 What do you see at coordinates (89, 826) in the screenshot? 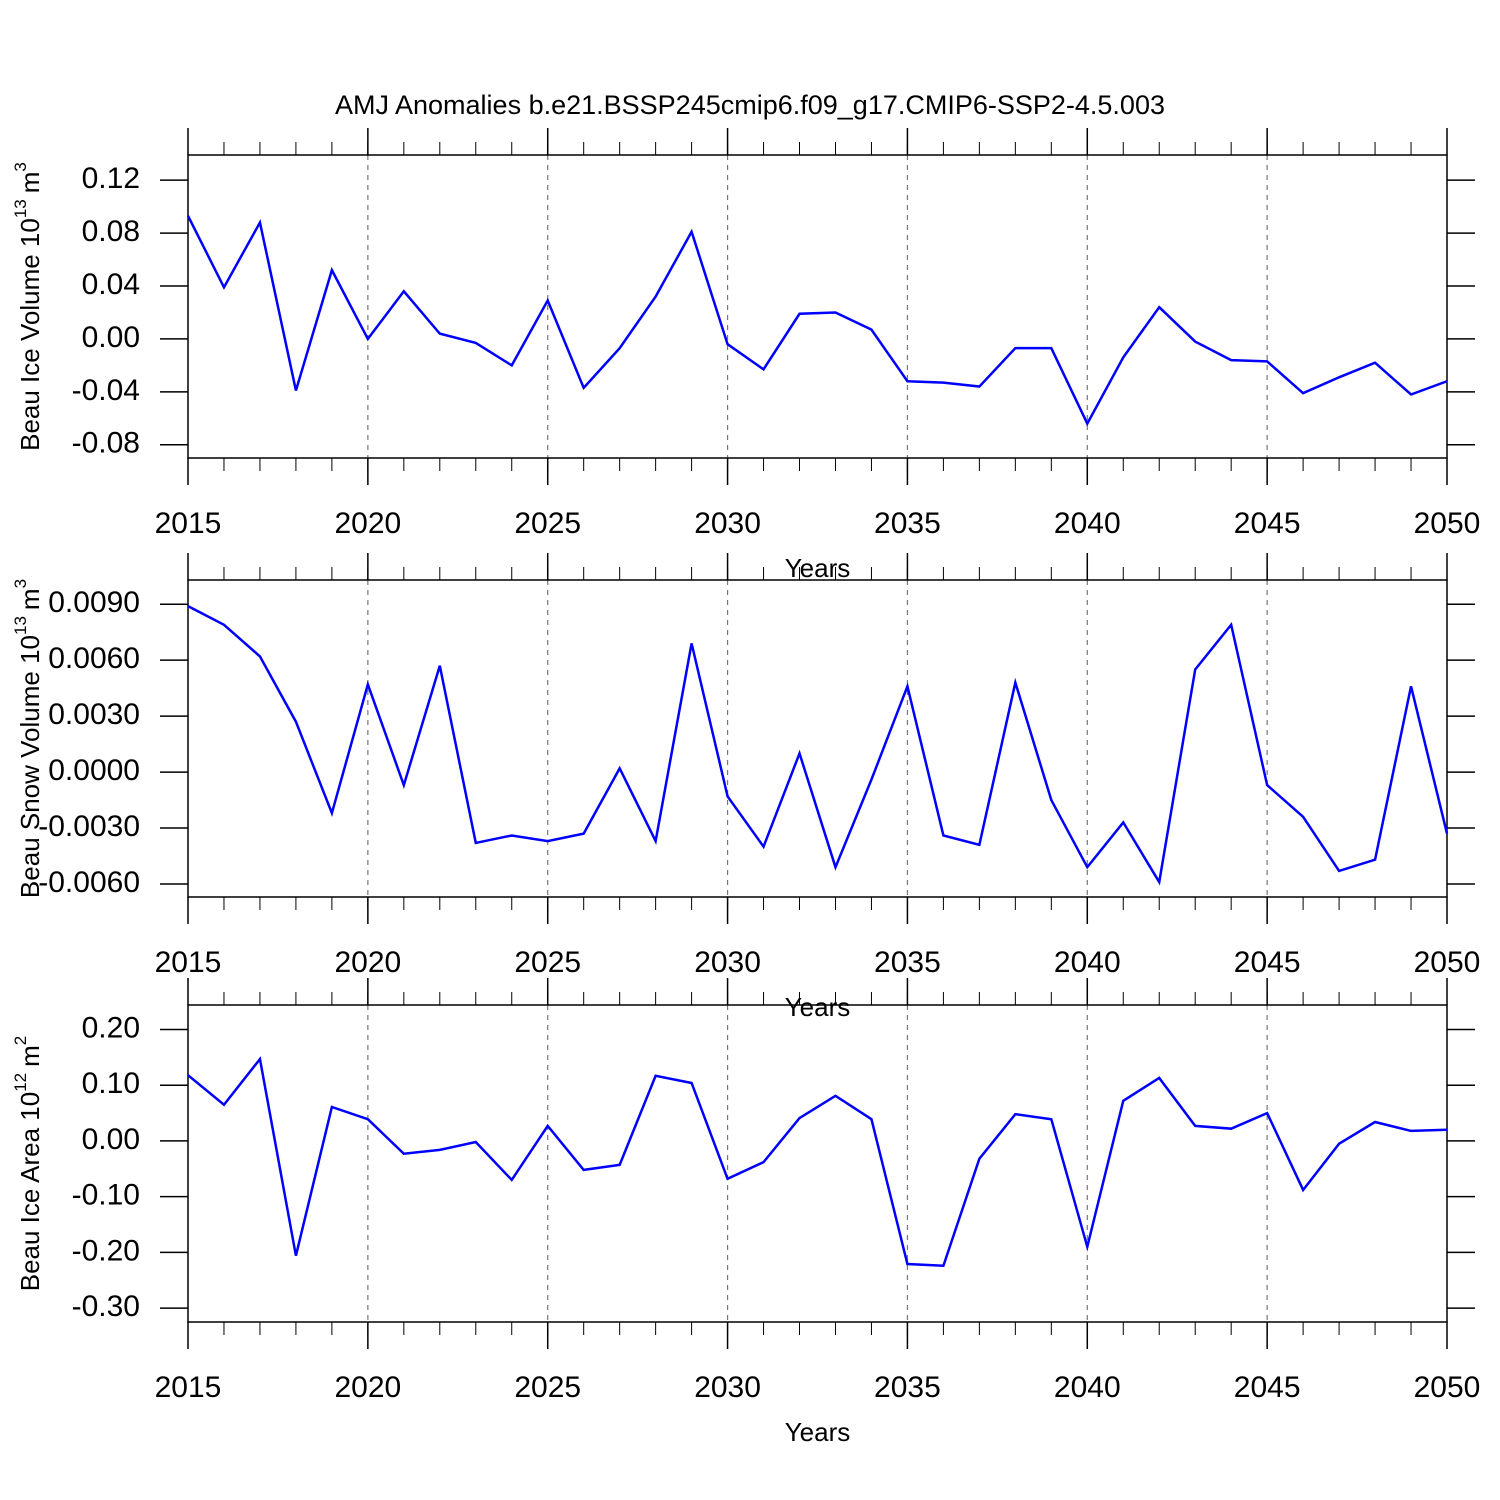
I see `y-tick-label: -0.0030` at bounding box center [89, 826].